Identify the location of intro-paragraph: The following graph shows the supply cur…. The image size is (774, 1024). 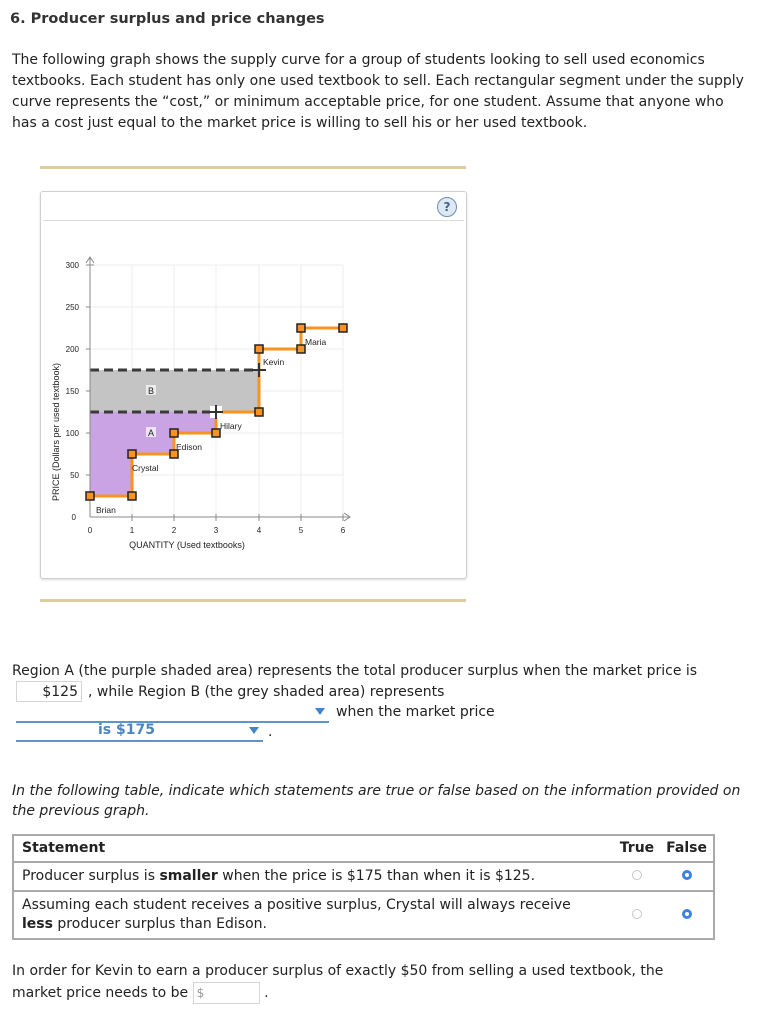
(378, 91).